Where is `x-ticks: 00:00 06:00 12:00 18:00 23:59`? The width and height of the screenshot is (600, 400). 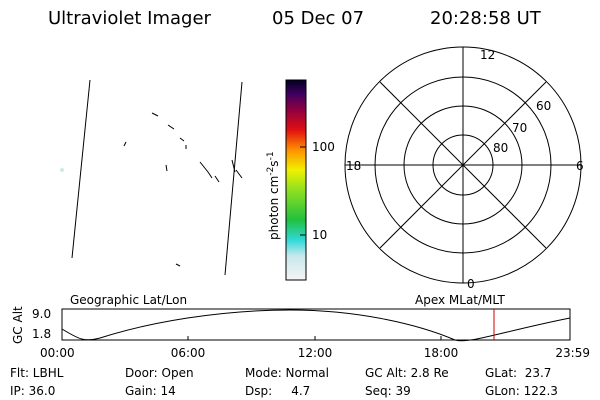 x-ticks: 00:00 06:00 12:00 18:00 23:59 is located at coordinates (315, 348).